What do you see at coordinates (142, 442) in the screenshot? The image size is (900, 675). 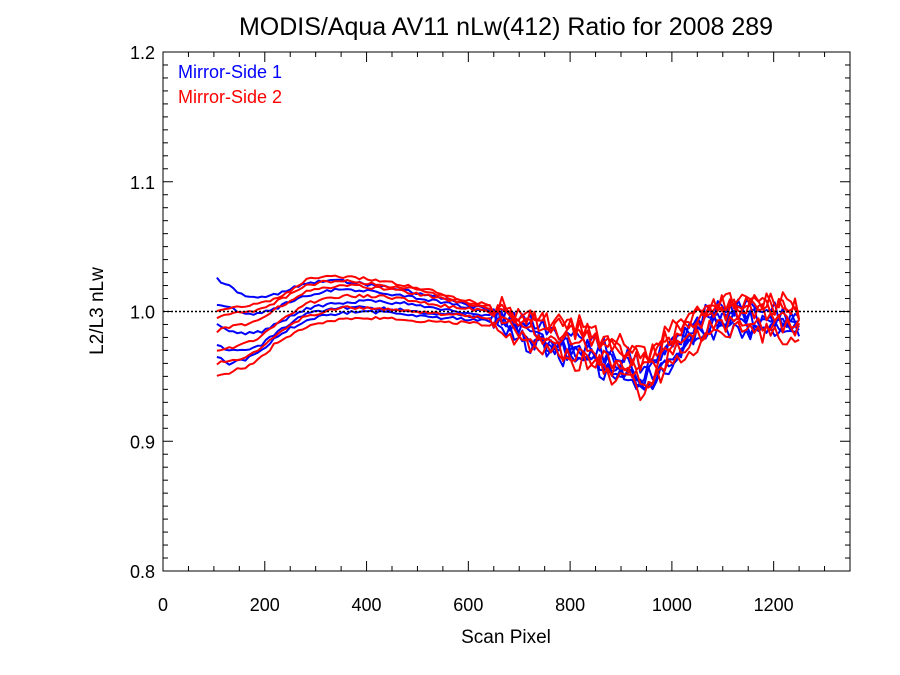 I see `y-tick-label: 0.9` at bounding box center [142, 442].